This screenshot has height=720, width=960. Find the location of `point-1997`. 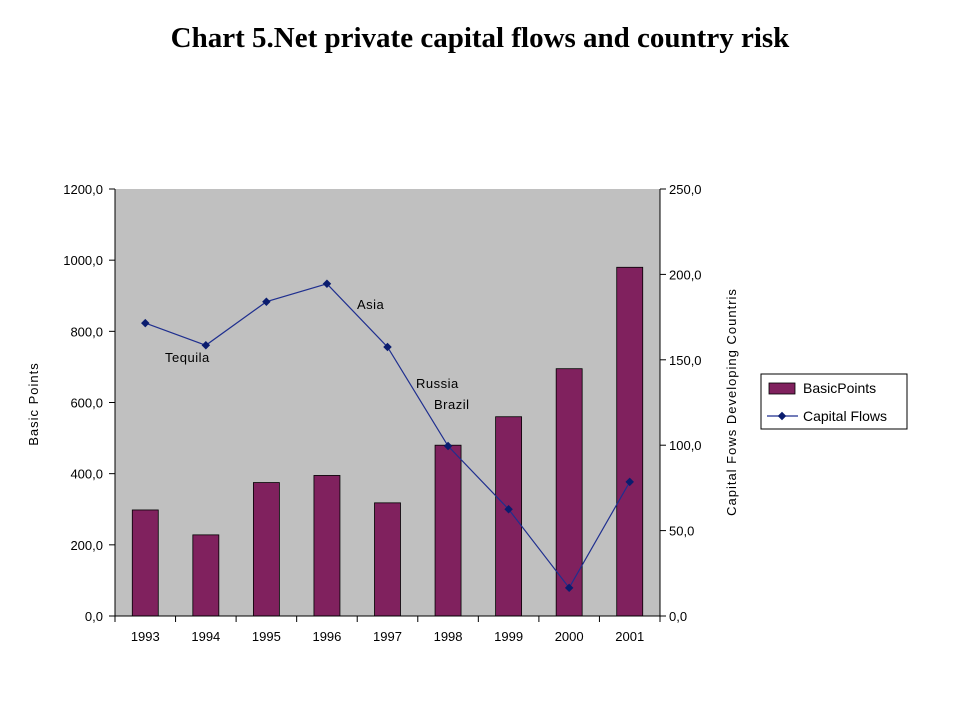

point-1997 is located at coordinates (387, 347).